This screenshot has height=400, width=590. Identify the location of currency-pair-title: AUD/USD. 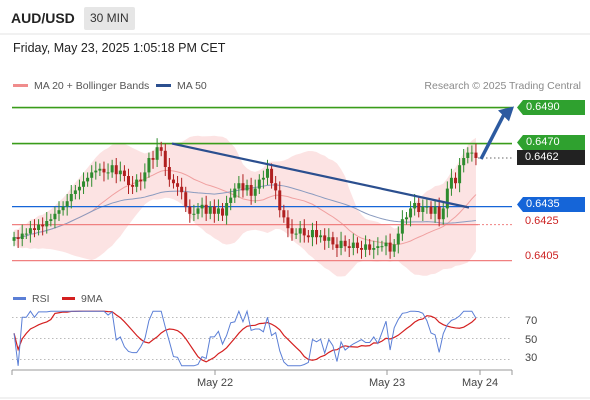
(43, 18).